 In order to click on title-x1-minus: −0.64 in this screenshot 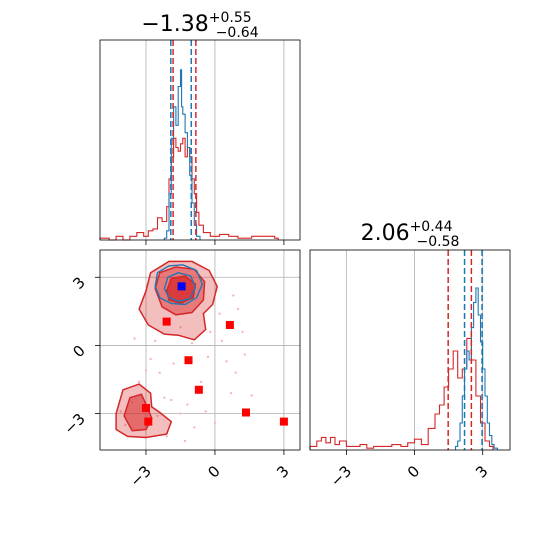, I will do `click(237, 33)`.